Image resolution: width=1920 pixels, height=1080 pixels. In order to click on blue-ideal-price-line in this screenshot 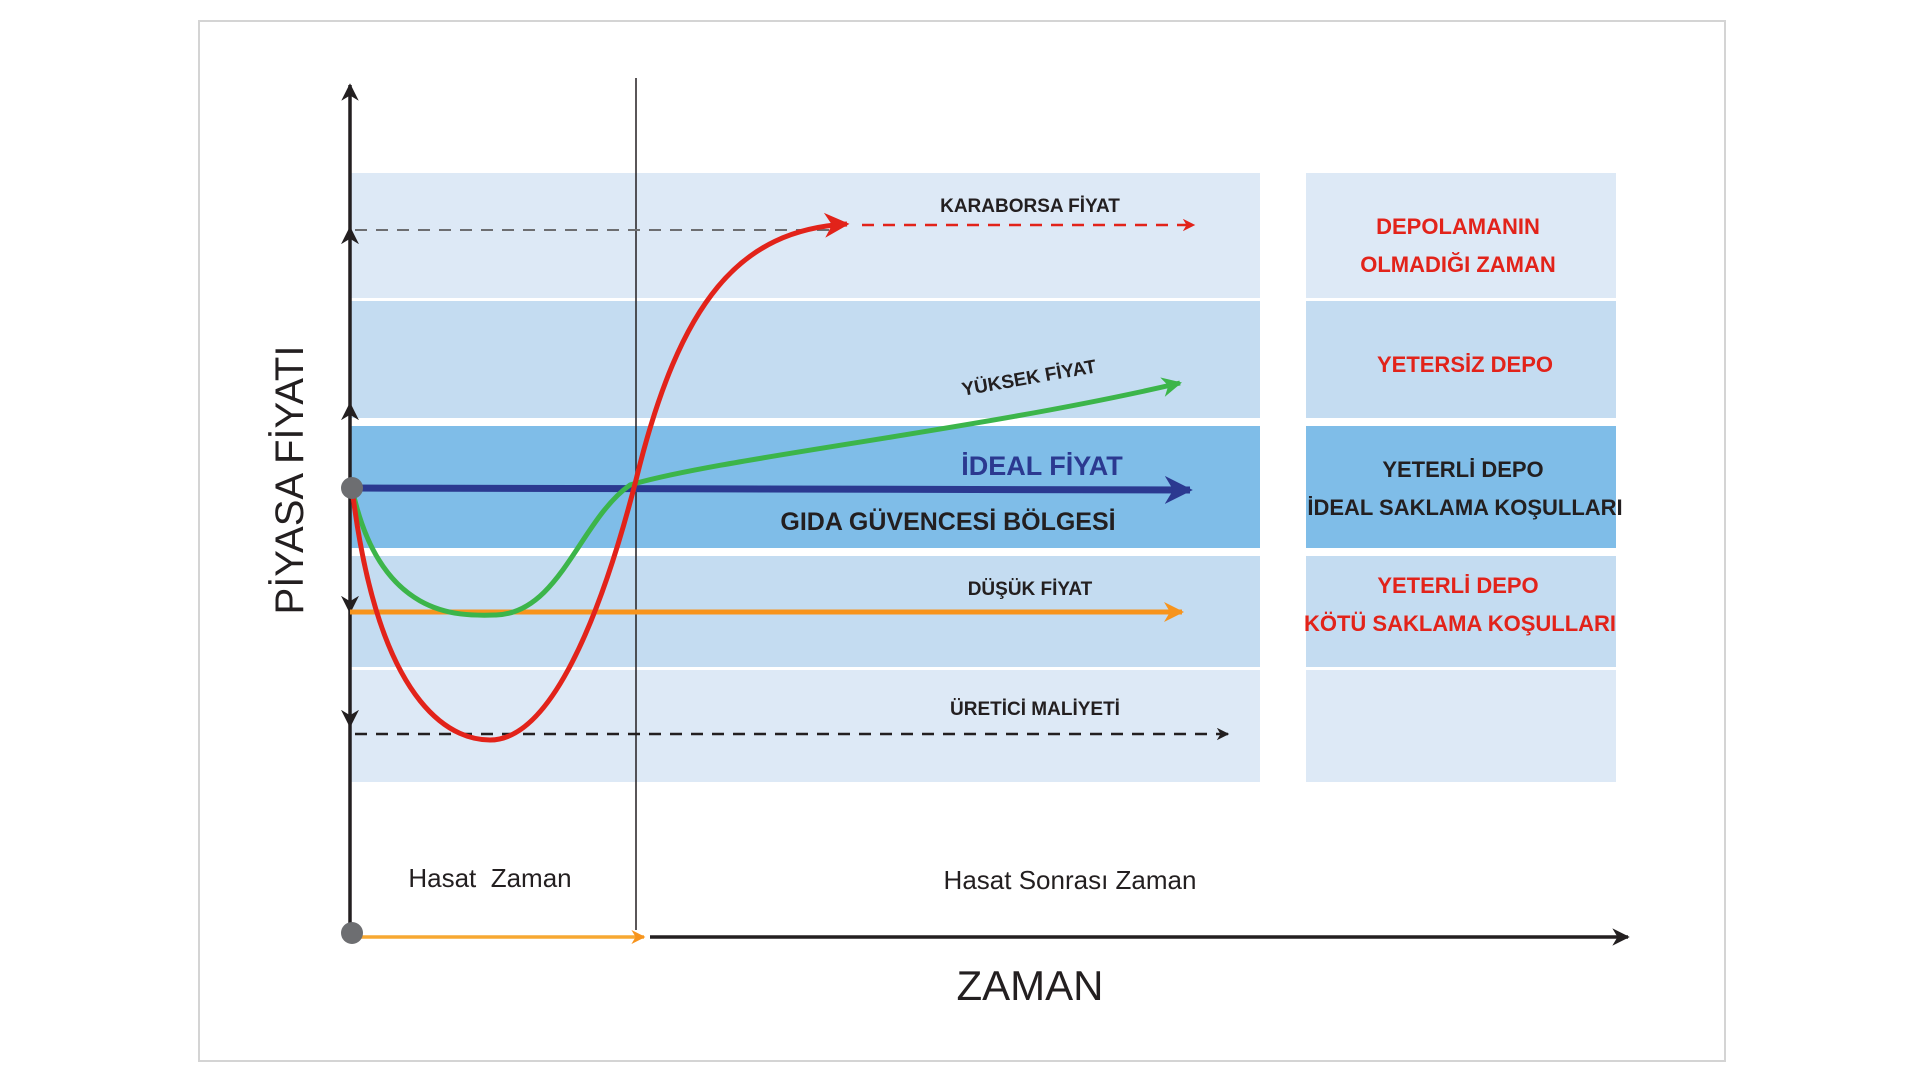, I will do `click(772, 489)`.